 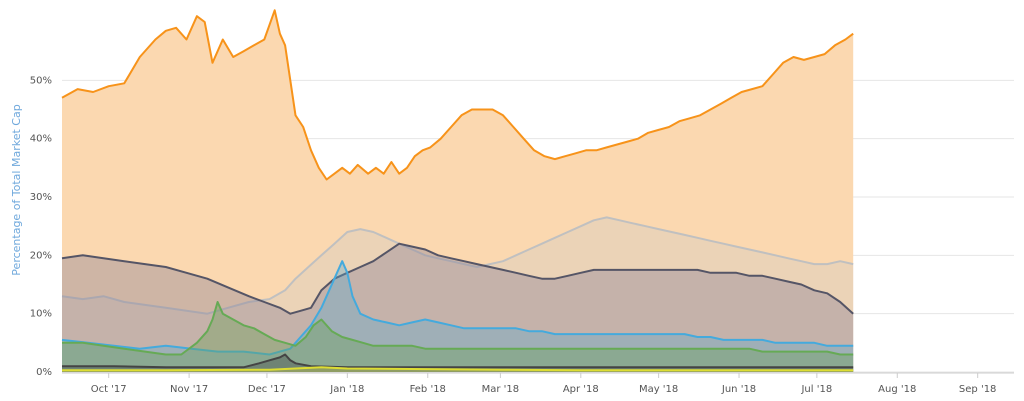 What do you see at coordinates (978, 389) in the screenshot?
I see `x-tick-label-11: Sep '18` at bounding box center [978, 389].